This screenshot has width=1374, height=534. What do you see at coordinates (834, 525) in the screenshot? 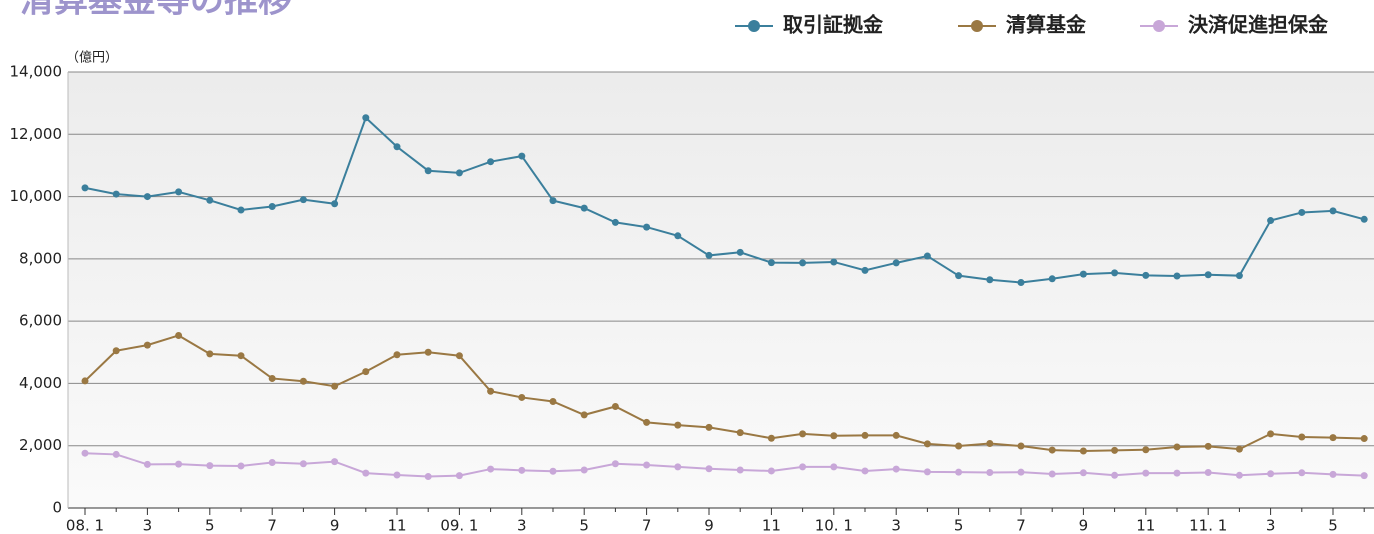
I see `x-tick-label: 10. 1` at bounding box center [834, 525].